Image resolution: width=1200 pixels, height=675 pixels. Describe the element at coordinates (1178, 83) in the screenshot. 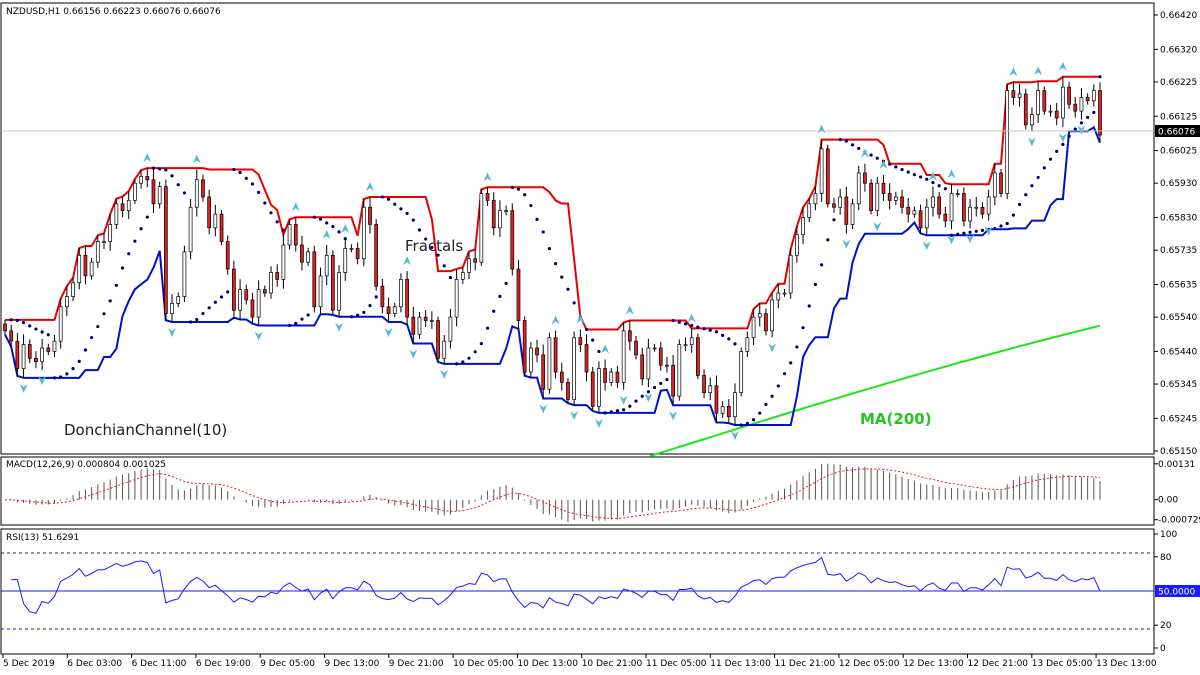

I see `price-tick-label: 0.66225` at that location.